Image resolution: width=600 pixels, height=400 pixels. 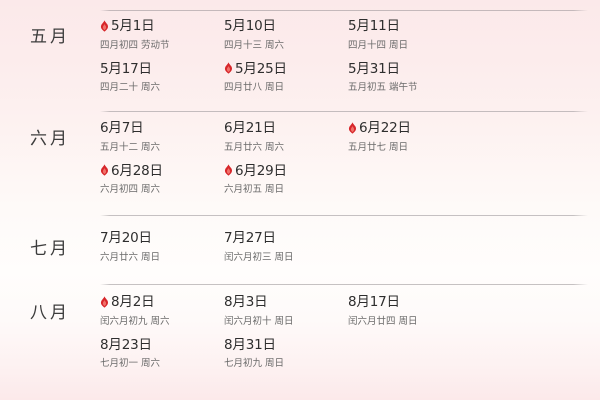 What do you see at coordinates (374, 68) in the screenshot?
I see `entry-date: 5月31日` at bounding box center [374, 68].